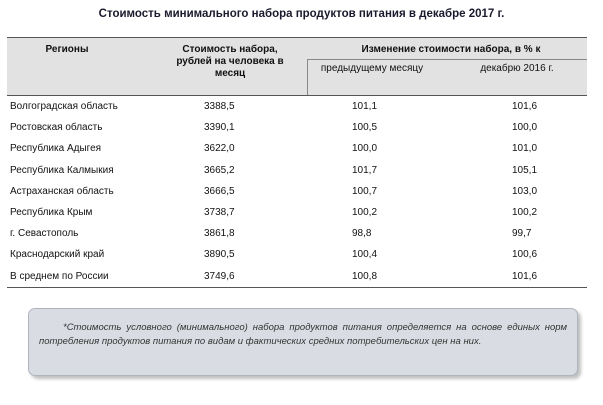 The image size is (603, 405). Describe the element at coordinates (297, 254) in the screenshot. I see `table-row: Краснодарский край 3890,5 100,4 100,6` at that location.